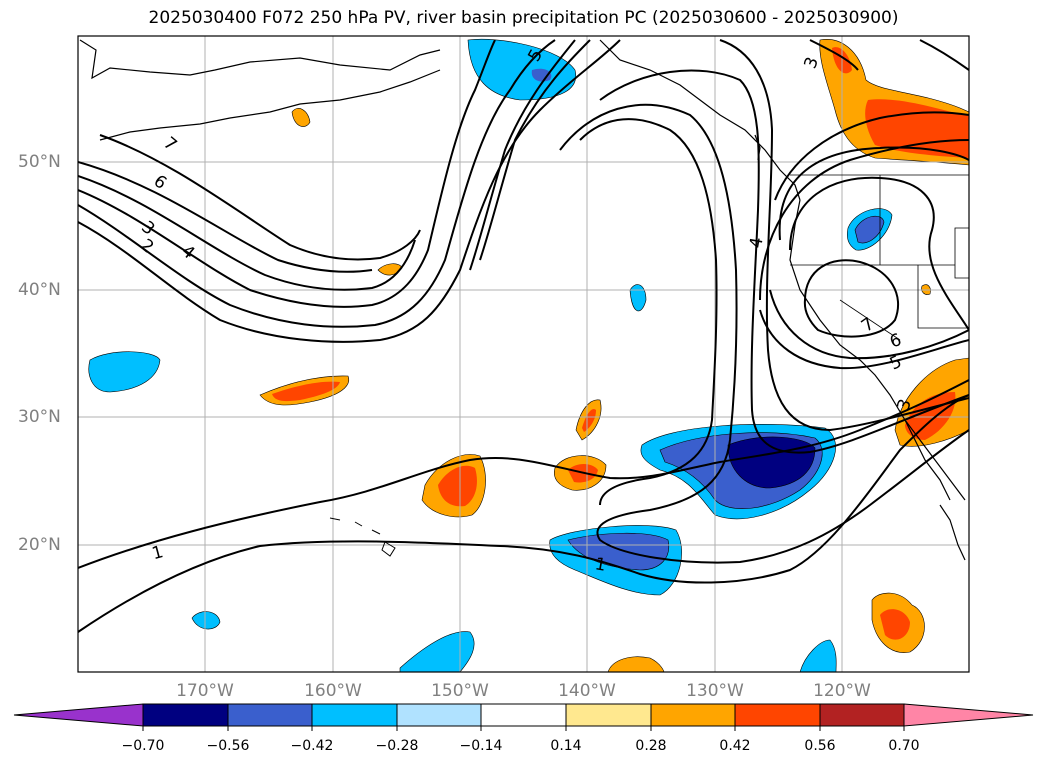 The height and width of the screenshot is (765, 1047). Describe the element at coordinates (124, 372) in the screenshot. I see `neg-patch-hawaii-west` at that location.